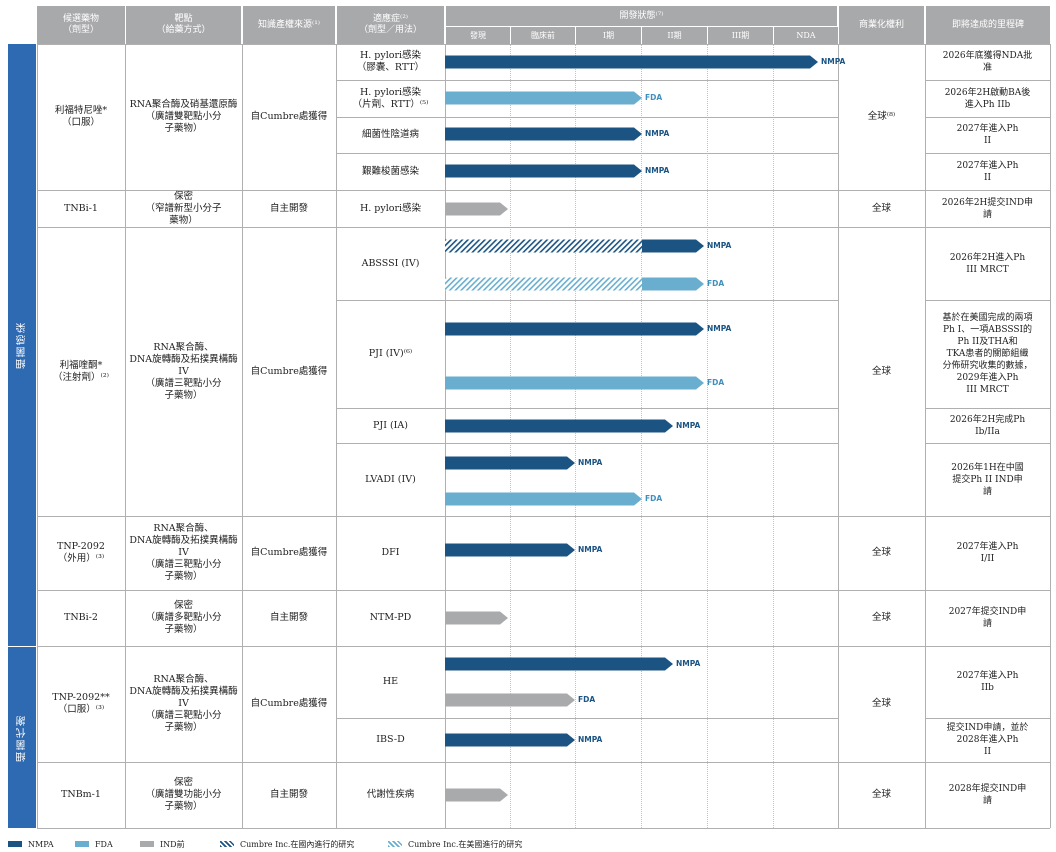  What do you see at coordinates (81, 208) in the screenshot?
I see `text-line: TNBi-1` at bounding box center [81, 208].